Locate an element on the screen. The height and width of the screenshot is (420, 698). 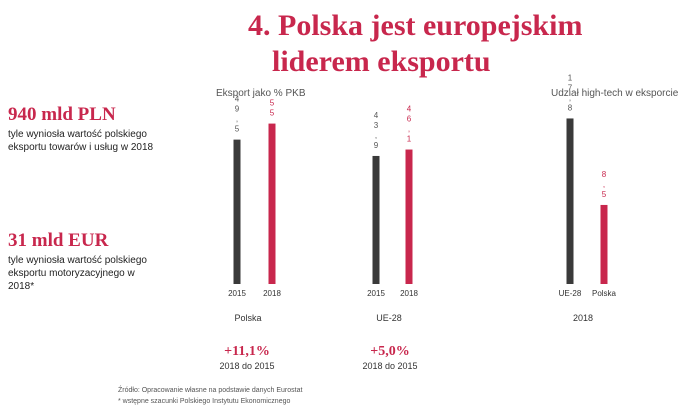
section-label-export: Eksport jako % PKB is located at coordinates (261, 93).